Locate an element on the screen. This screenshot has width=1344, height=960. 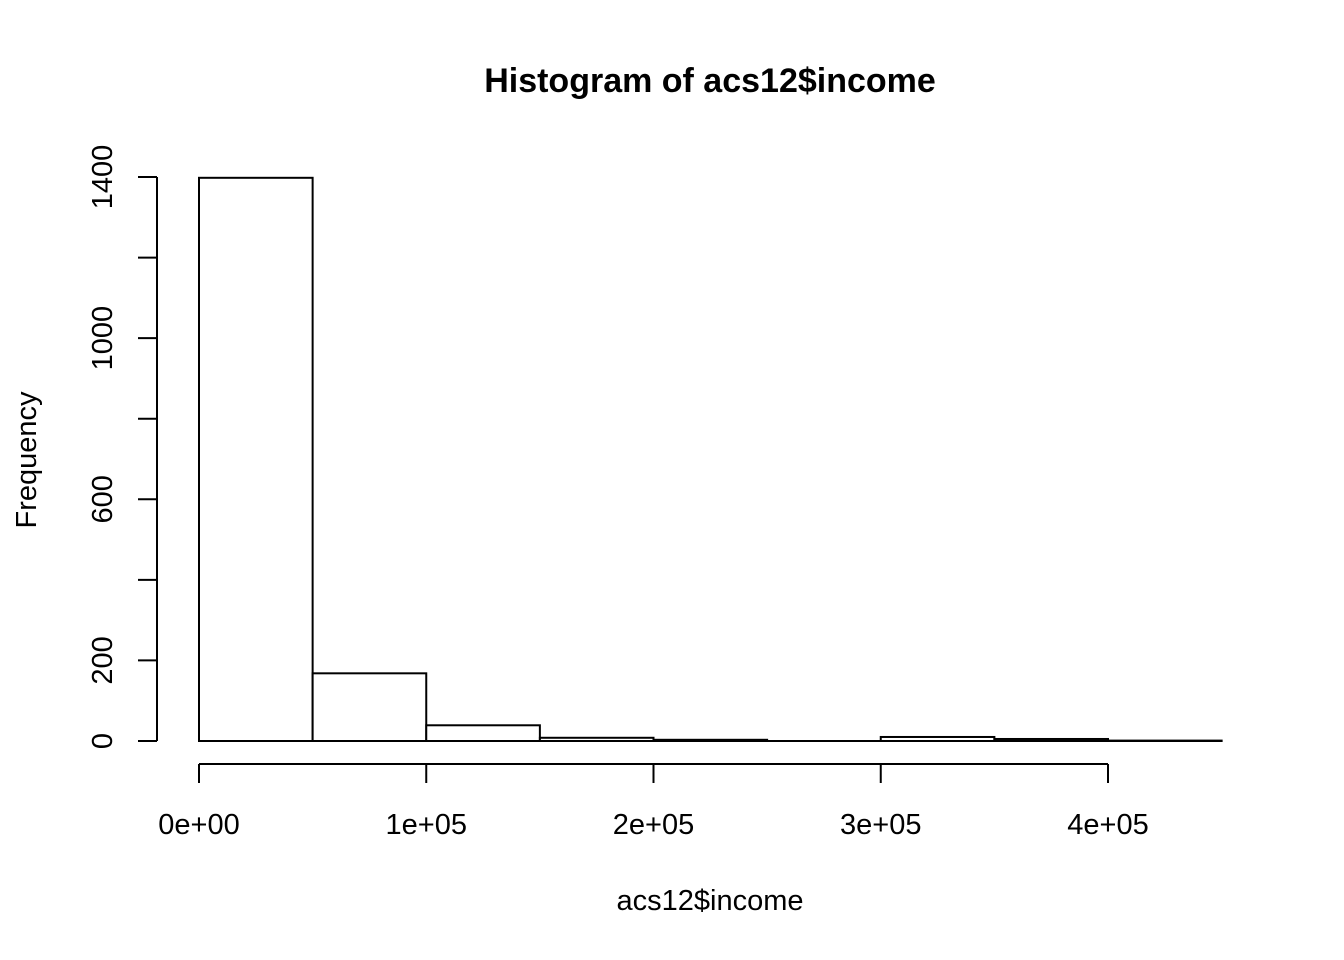
y-axis: 0 200 600 1000 1400 is located at coordinates (122, 447).